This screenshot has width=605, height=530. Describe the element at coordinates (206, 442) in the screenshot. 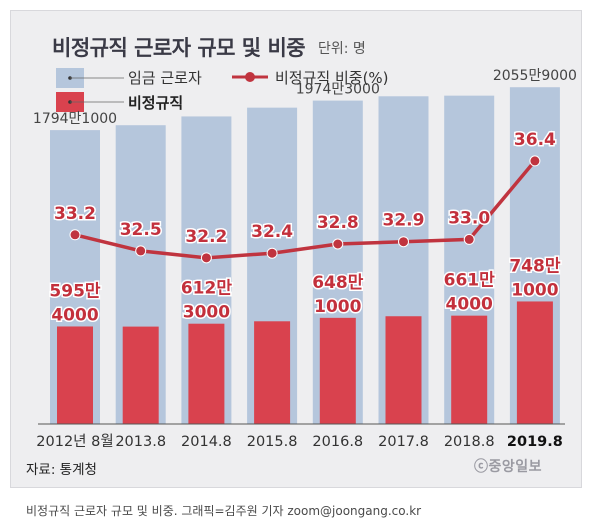

I see `tick-label-x-2: 2014.8` at that location.